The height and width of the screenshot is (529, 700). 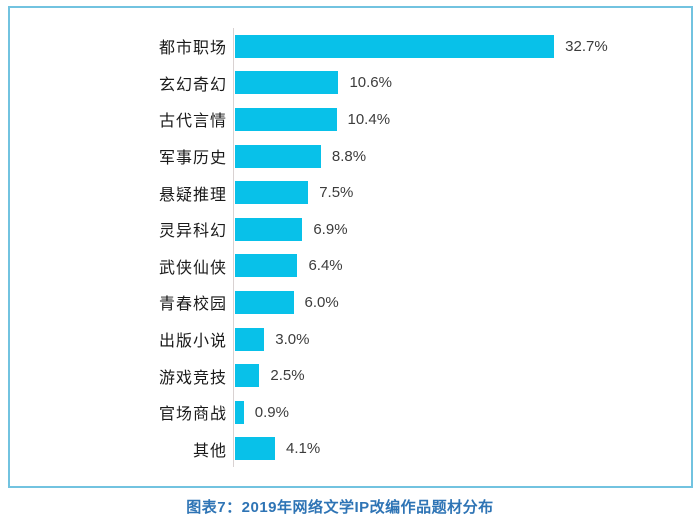 What do you see at coordinates (192, 49) in the screenshot?
I see `category-label: 都市职场` at bounding box center [192, 49].